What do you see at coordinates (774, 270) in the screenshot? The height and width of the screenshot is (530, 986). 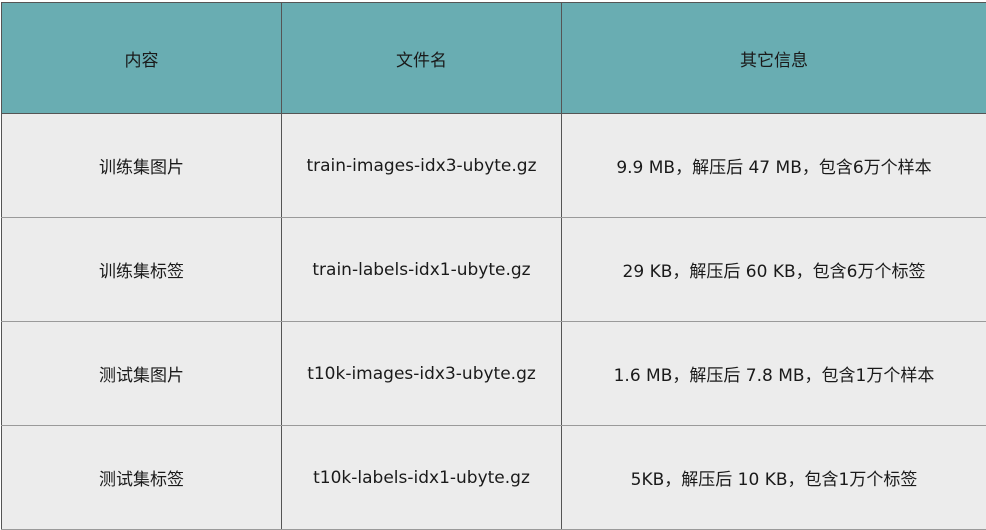 I see `cell-info: 29 KB，解压后 60 KB，包含6万个标签` at bounding box center [774, 270].